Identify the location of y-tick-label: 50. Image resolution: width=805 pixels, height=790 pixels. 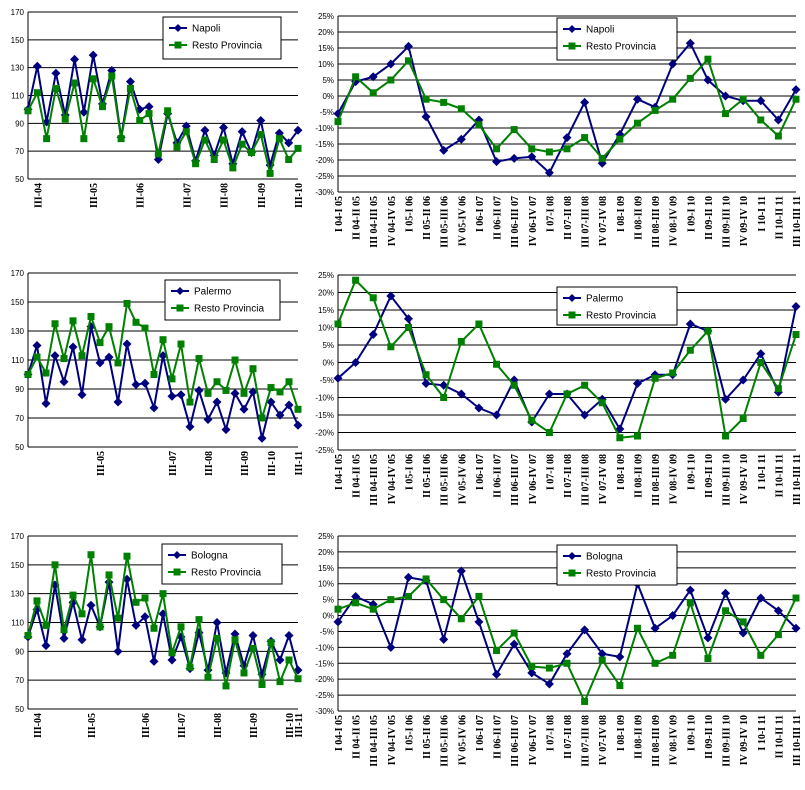
(19, 179).